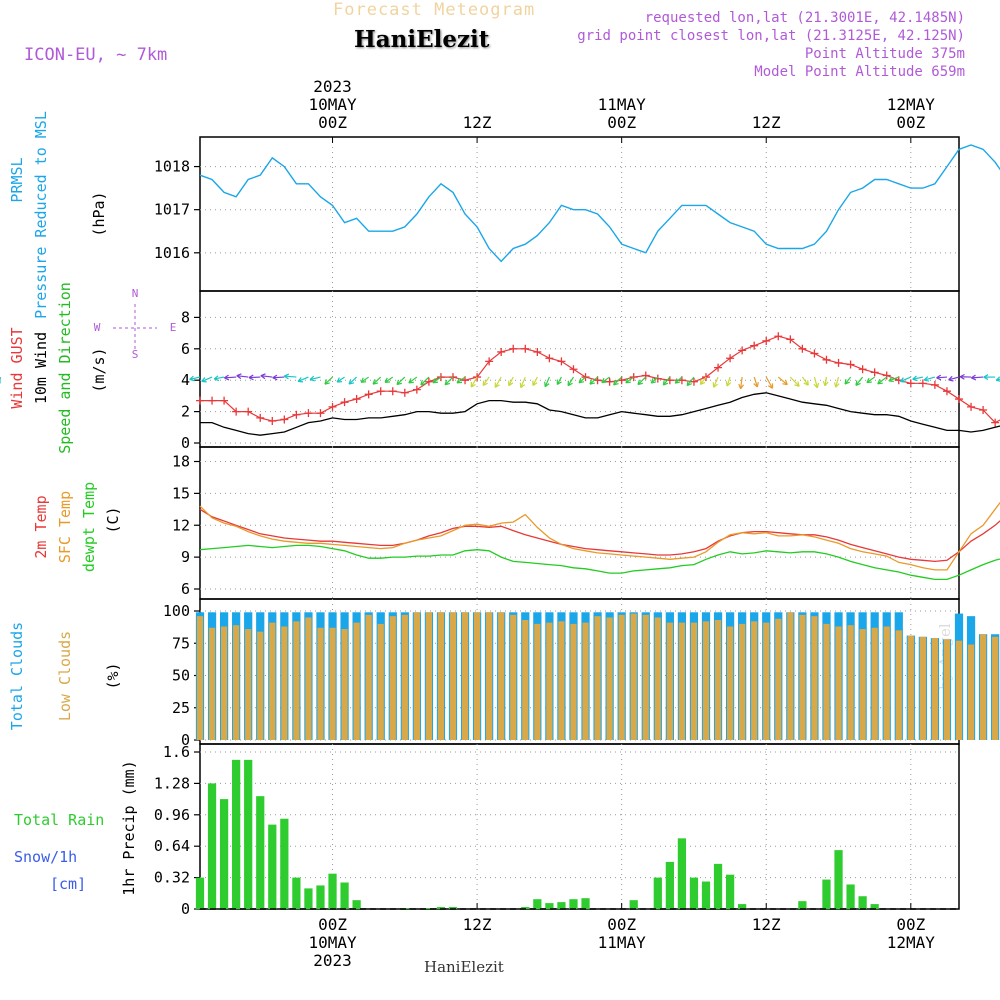  Describe the element at coordinates (766, 924) in the screenshot. I see `bottom-hour-label: 12Z` at that location.